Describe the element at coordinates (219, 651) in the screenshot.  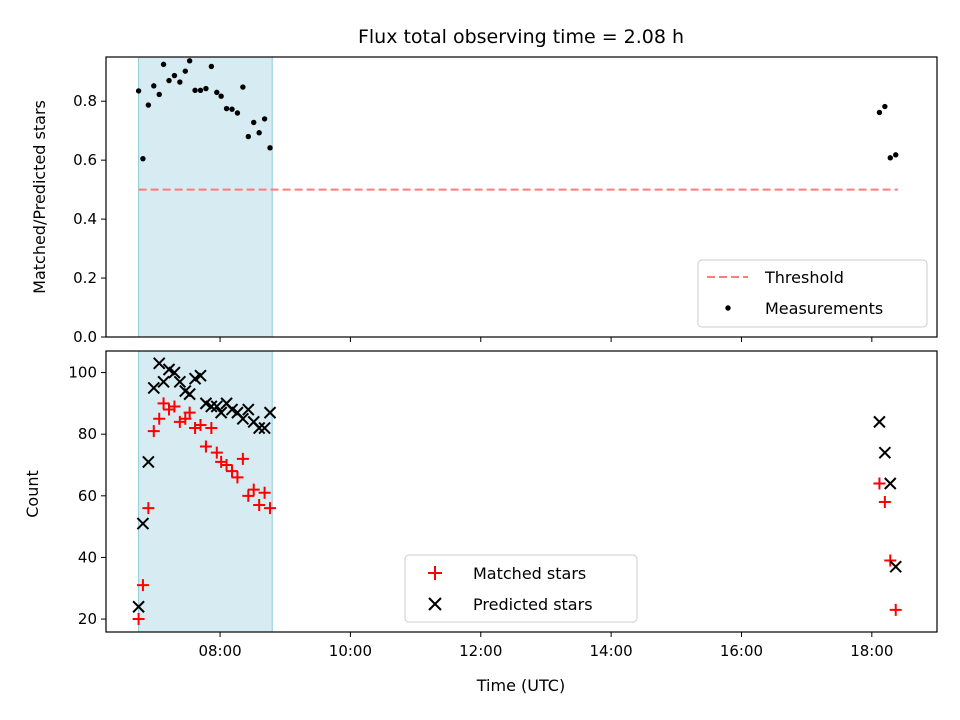
I see `x-tick-label: 08:00` at that location.